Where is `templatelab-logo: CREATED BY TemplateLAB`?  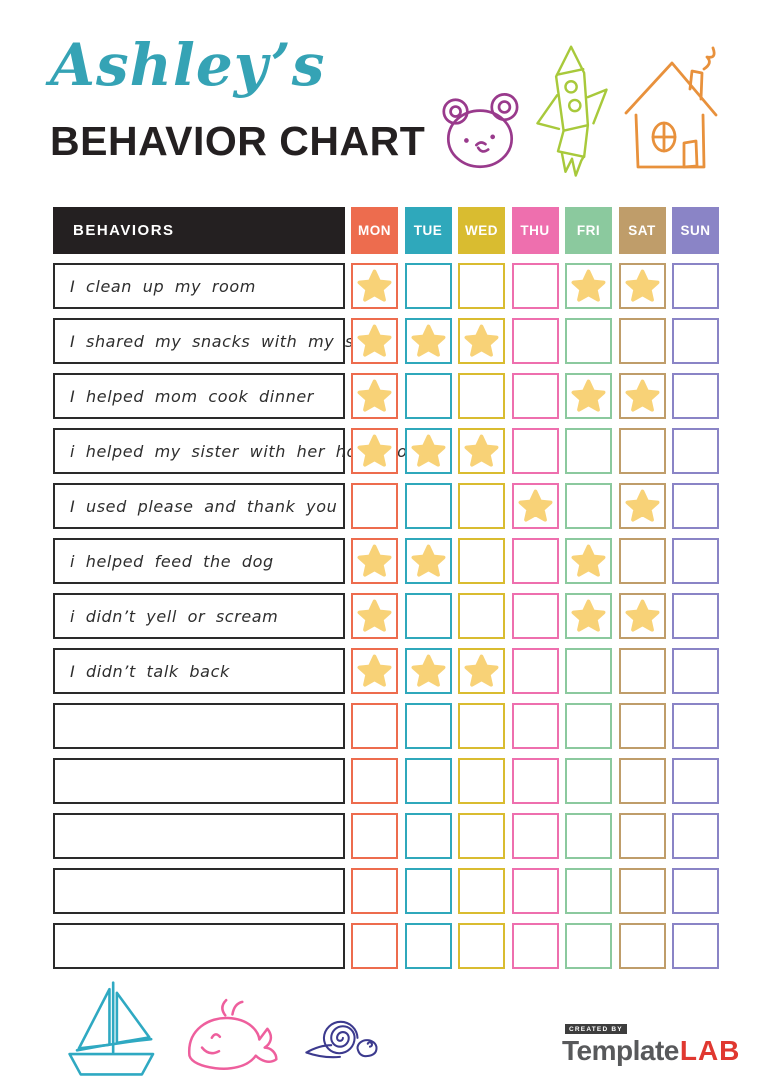
templatelab-logo: CREATED BY TemplateLAB is located at coordinates (650, 1041).